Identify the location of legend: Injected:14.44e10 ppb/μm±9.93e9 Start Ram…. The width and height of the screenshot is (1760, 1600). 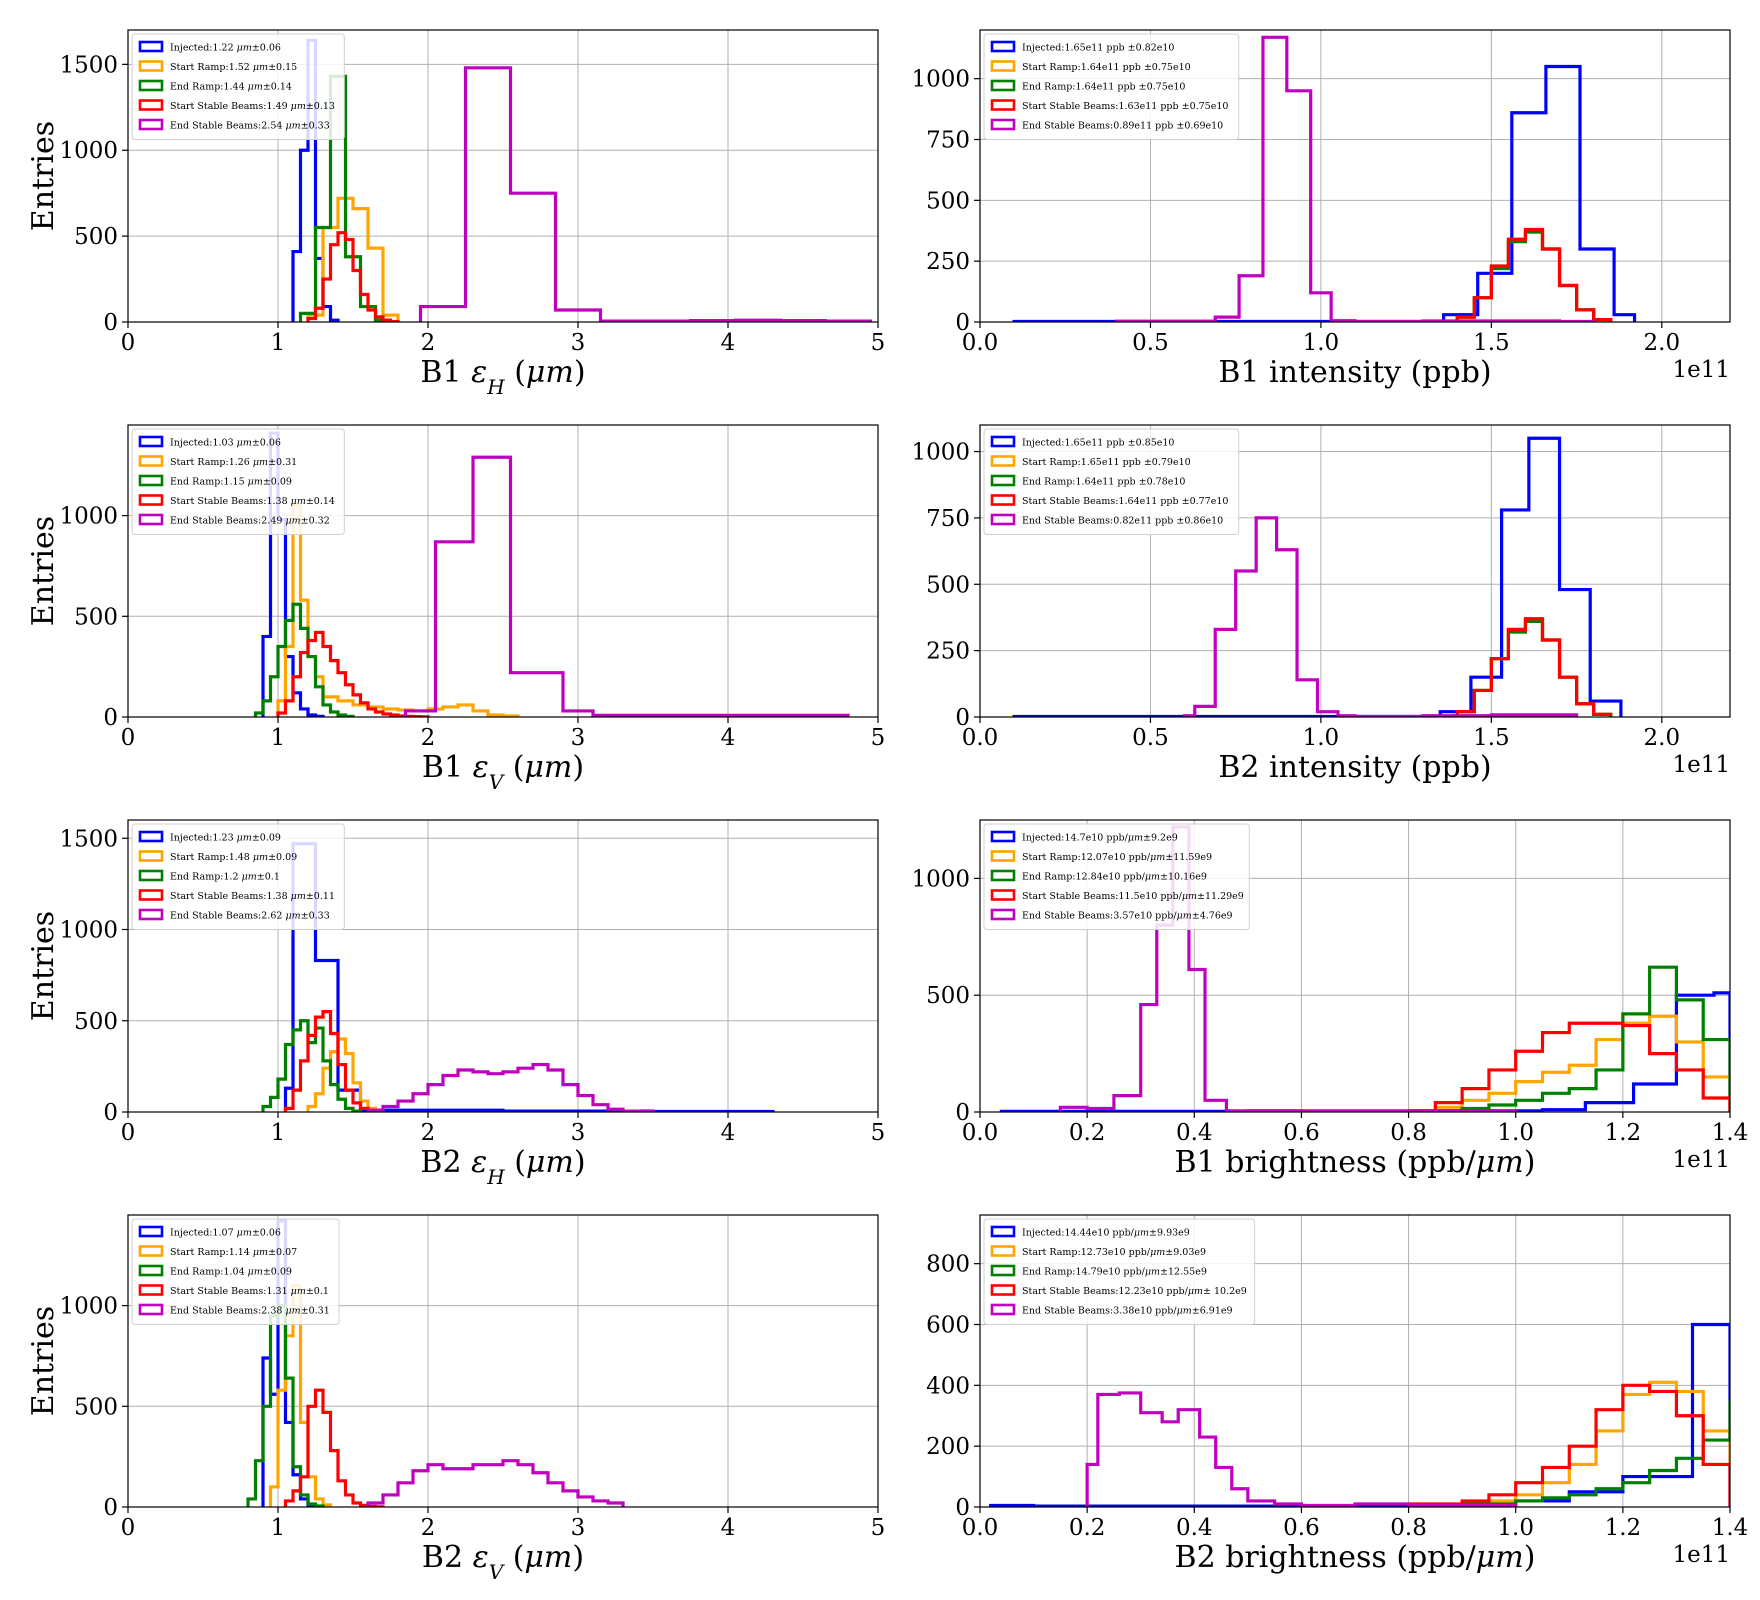
(1119, 1271).